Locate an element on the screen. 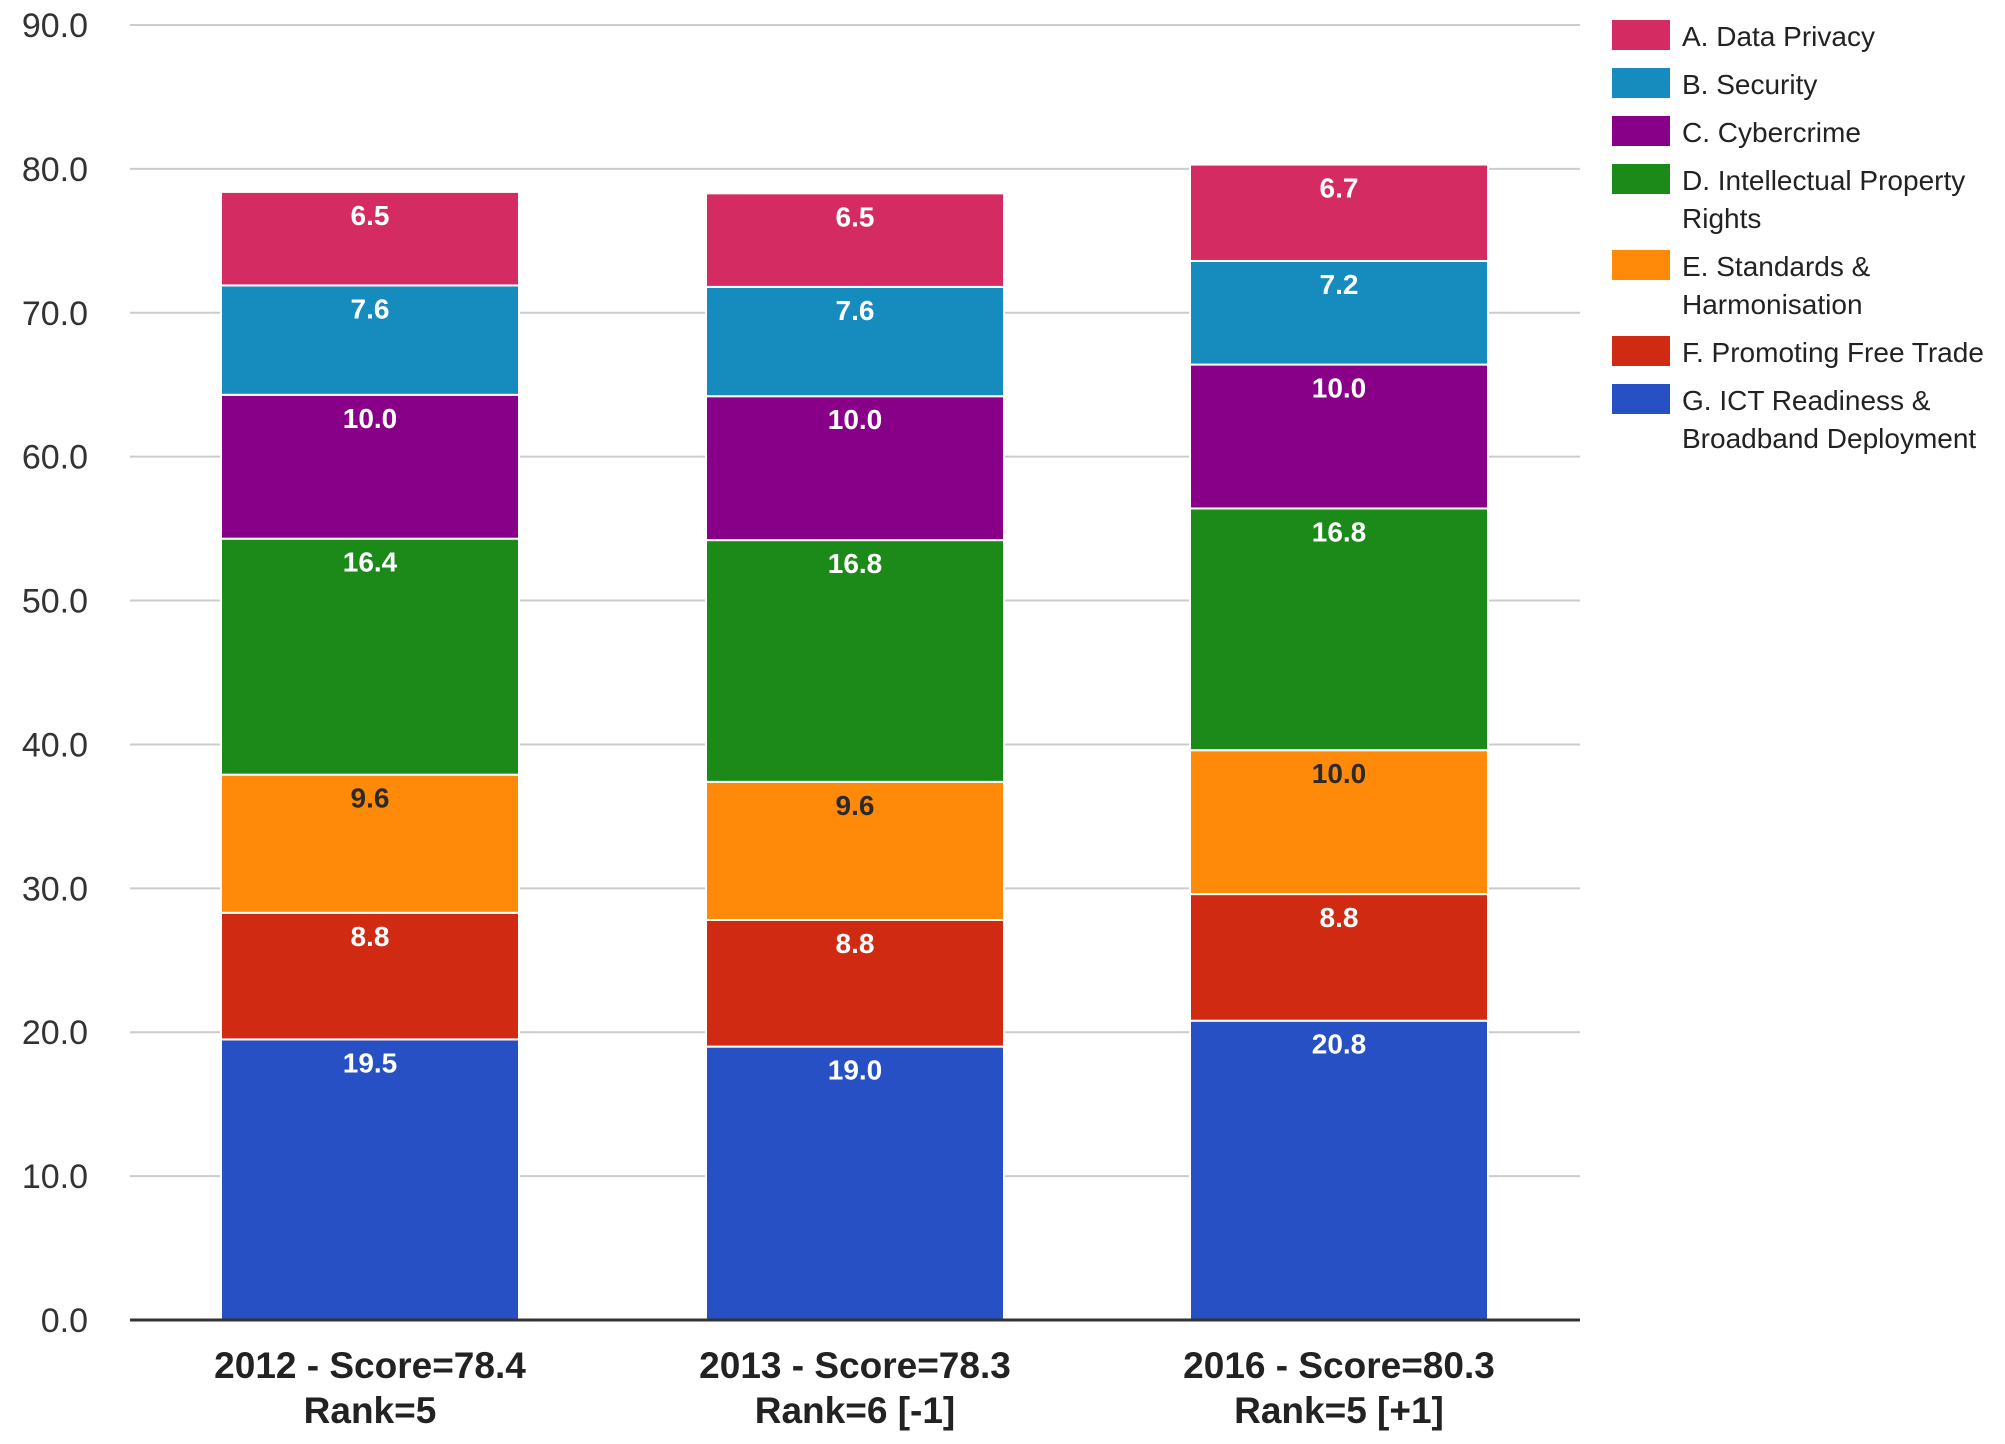 This screenshot has width=2005, height=1444. legend-item: D. Intellectual Property Rights is located at coordinates (1807, 200).